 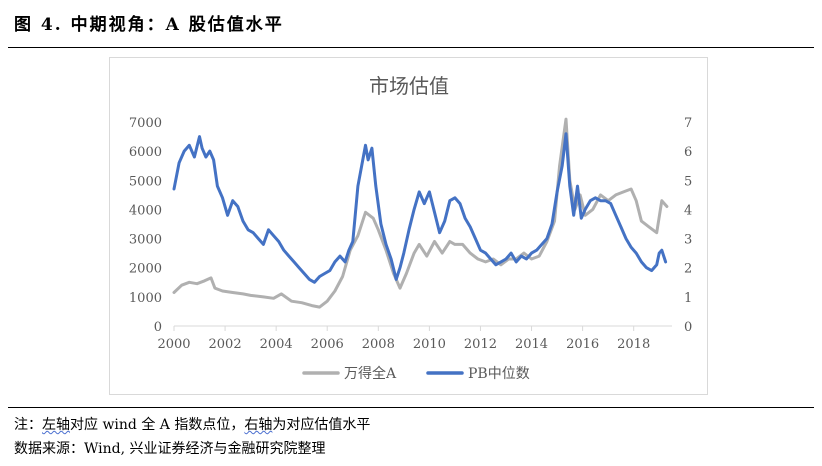 I want to click on note-right-axis-text: 为对应估值水平, so click(x=321, y=425).